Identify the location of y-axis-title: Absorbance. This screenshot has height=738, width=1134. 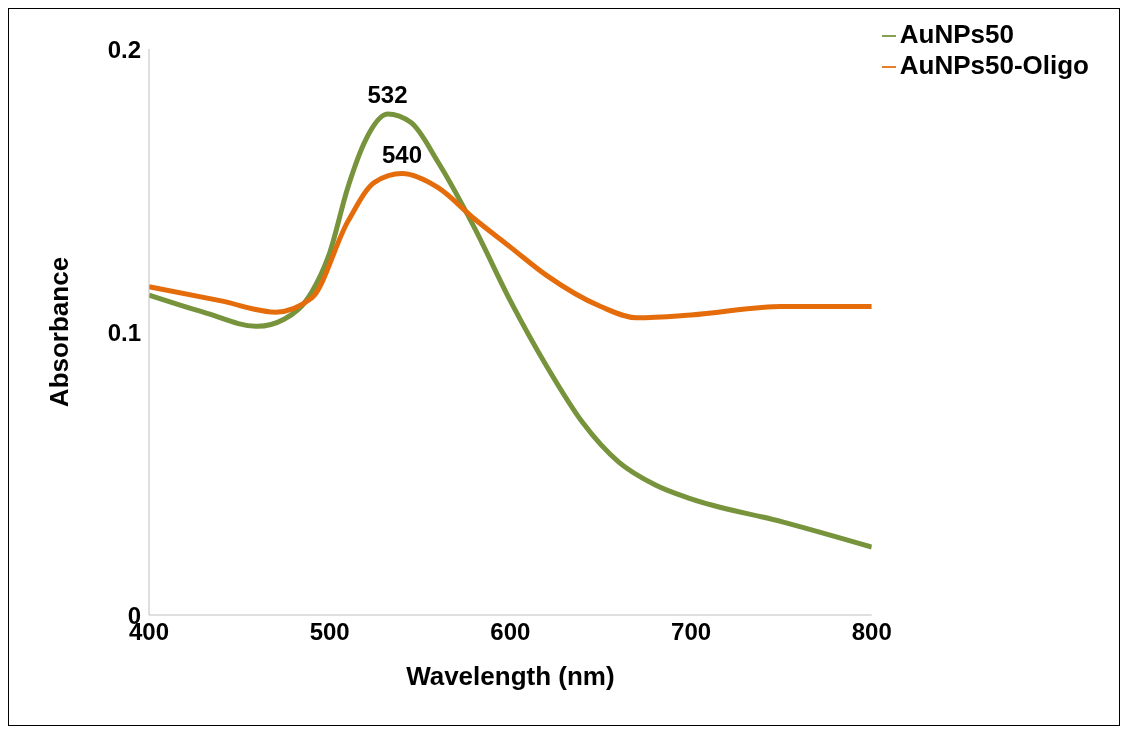
(59, 332).